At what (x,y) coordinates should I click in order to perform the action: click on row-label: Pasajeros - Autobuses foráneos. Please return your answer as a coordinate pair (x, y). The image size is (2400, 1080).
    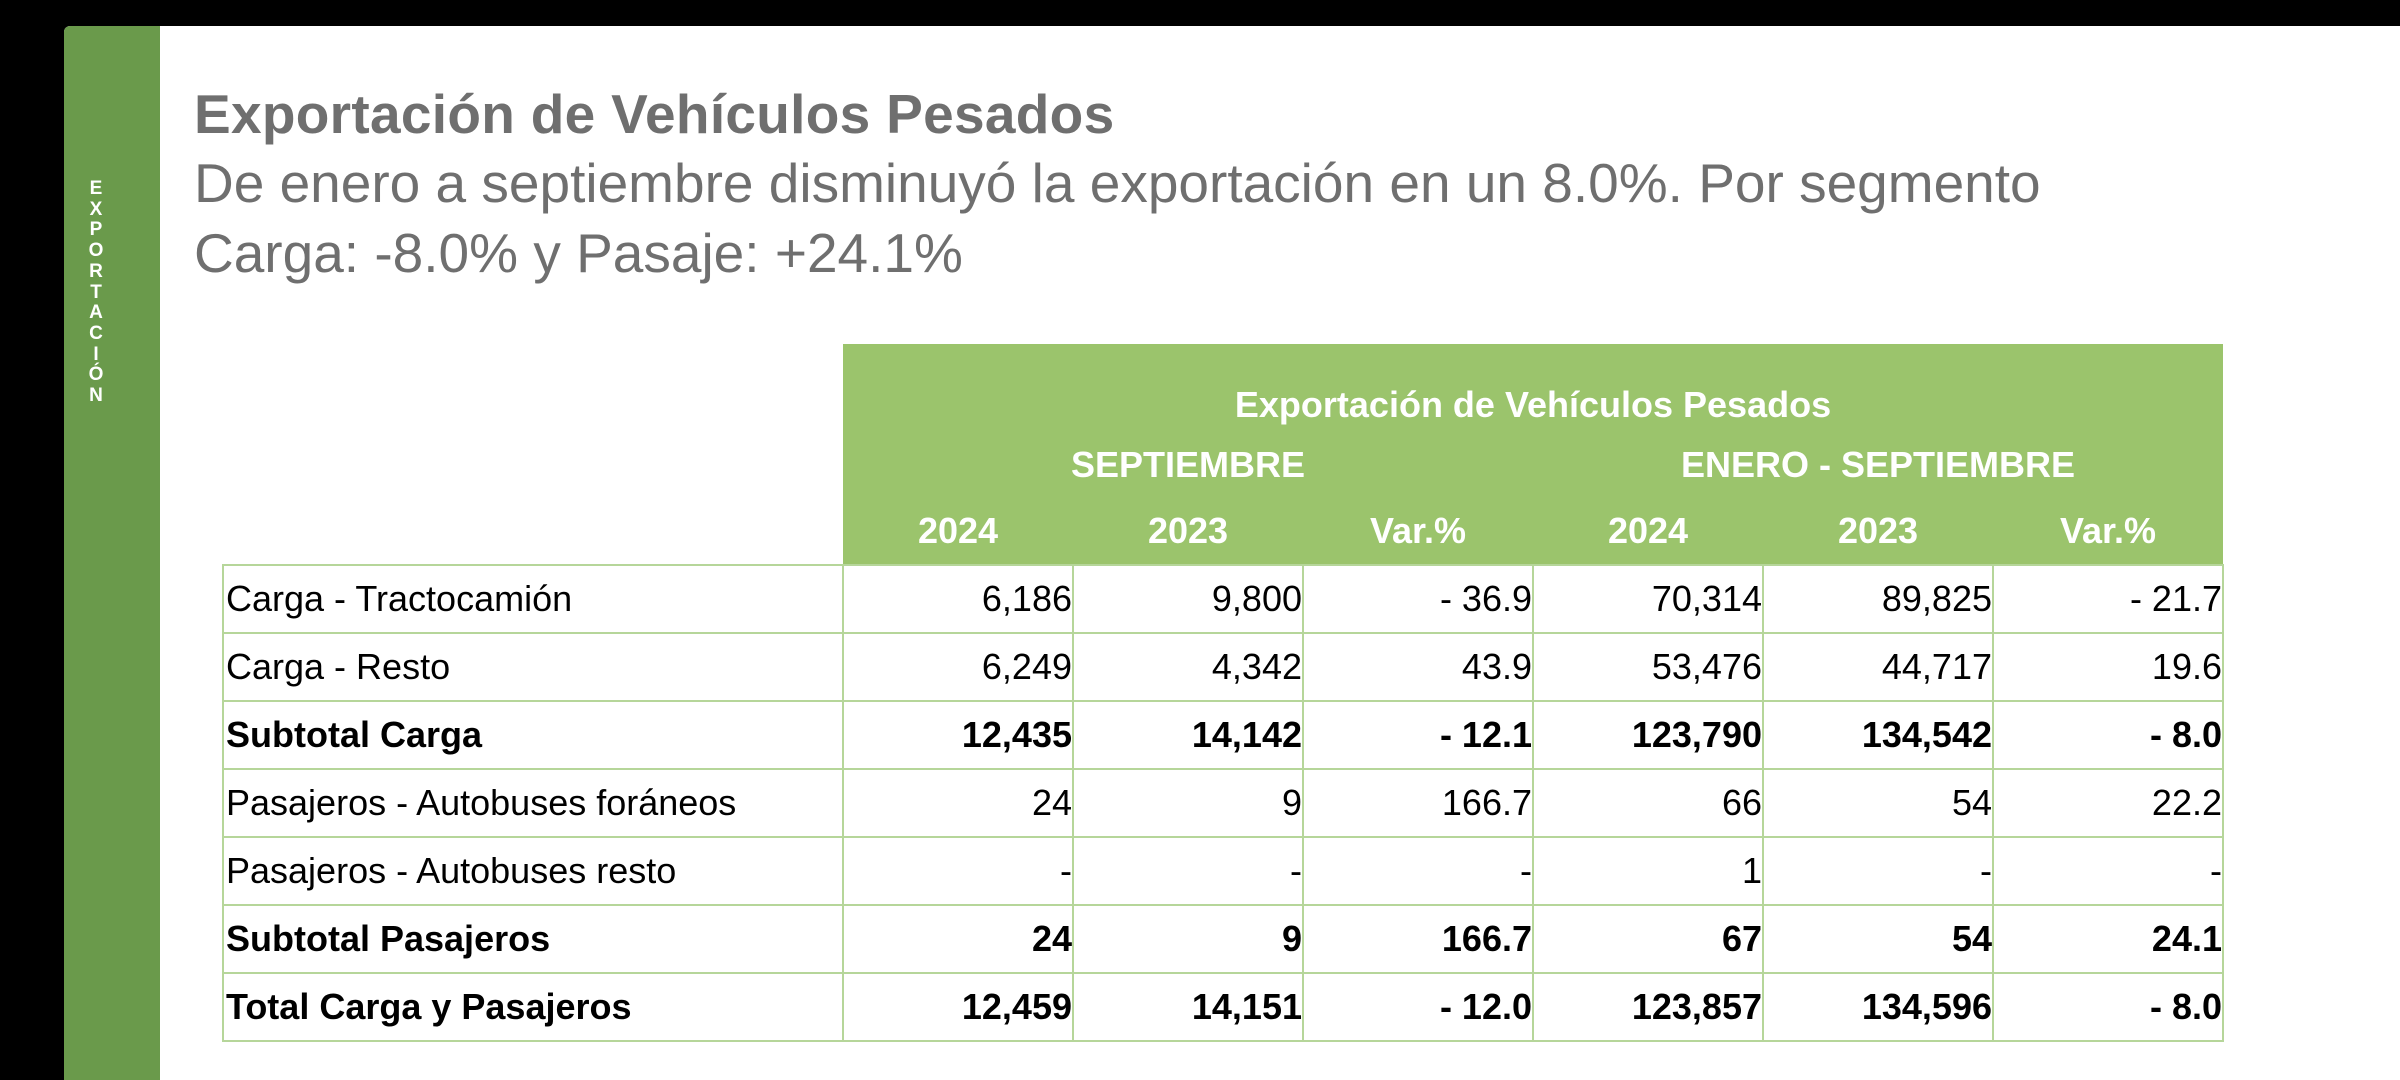
    Looking at the image, I should click on (533, 803).